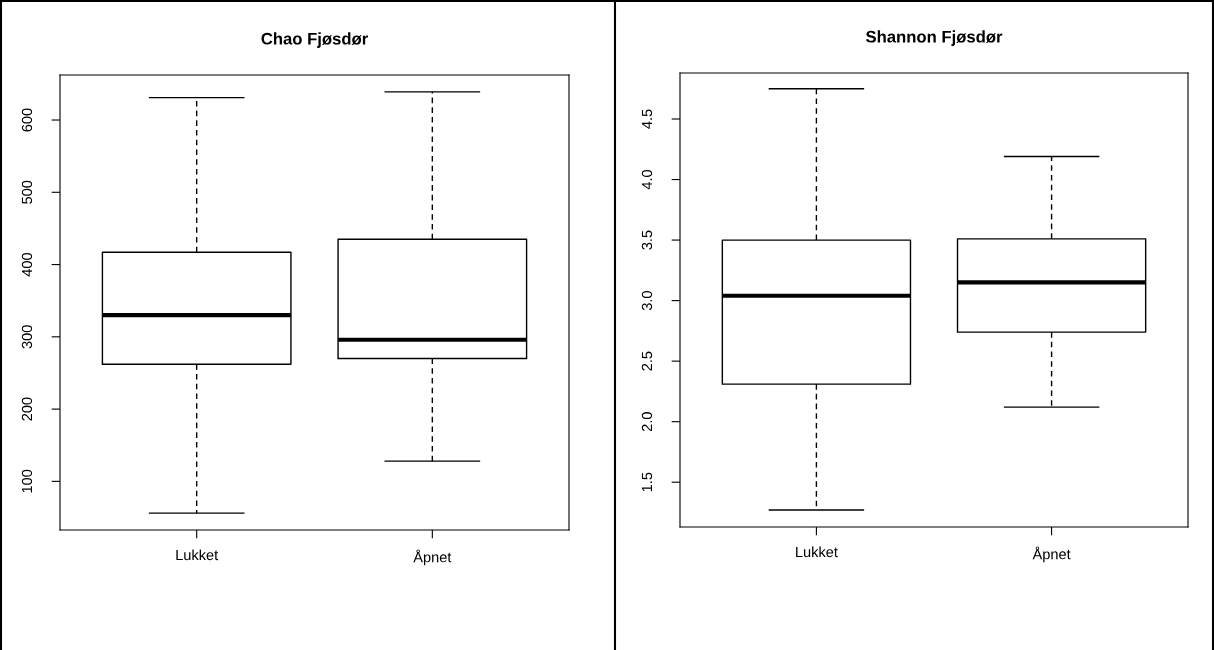  I want to click on y-tick-label: 1.5, so click(647, 482).